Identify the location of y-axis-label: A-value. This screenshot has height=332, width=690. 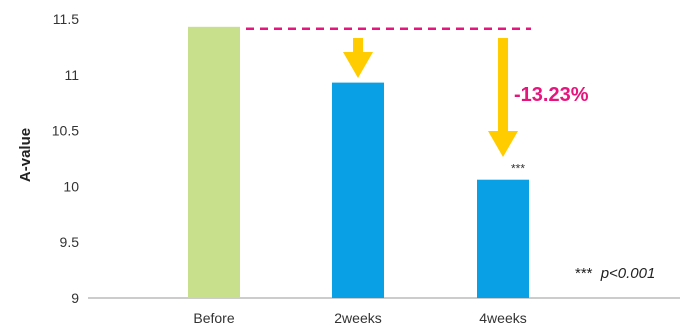
(25, 155).